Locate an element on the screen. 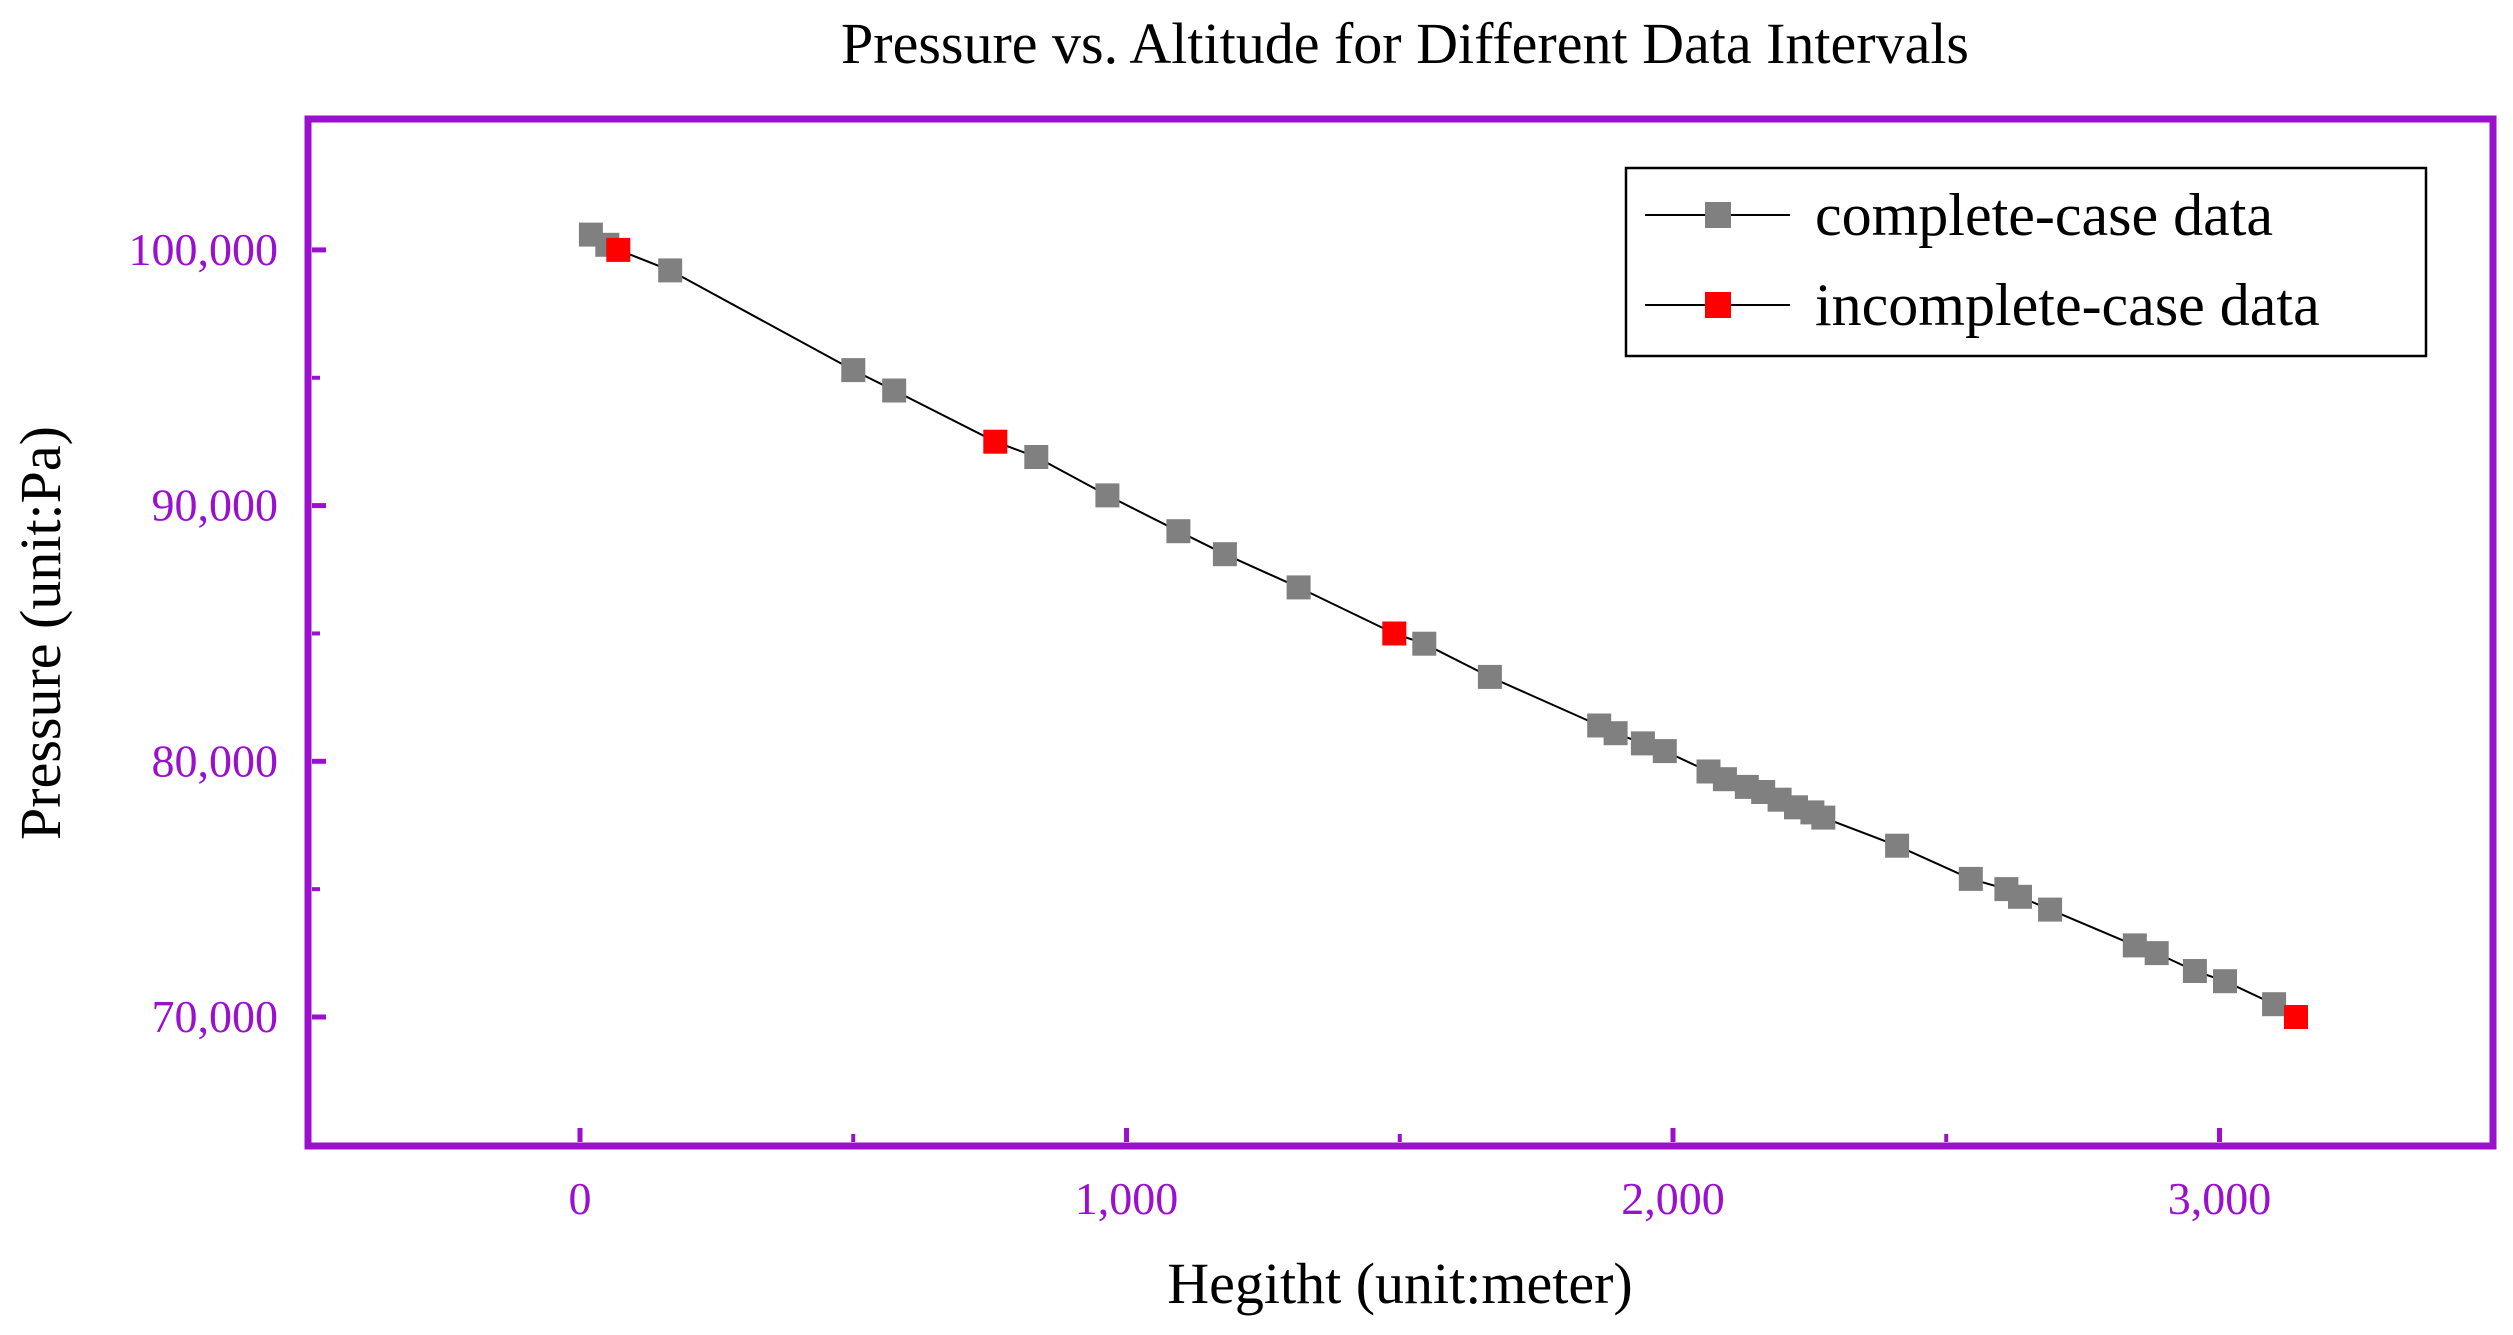 The image size is (2513, 1335). legend-label: incomplete-case data is located at coordinates (2067, 305).